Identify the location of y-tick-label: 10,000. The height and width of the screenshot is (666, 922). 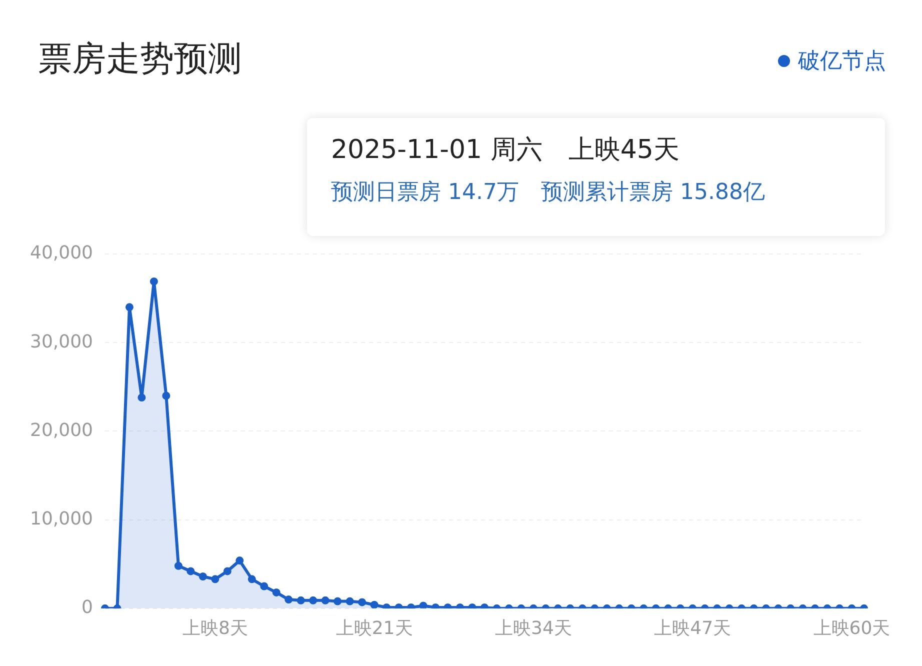
(61, 519).